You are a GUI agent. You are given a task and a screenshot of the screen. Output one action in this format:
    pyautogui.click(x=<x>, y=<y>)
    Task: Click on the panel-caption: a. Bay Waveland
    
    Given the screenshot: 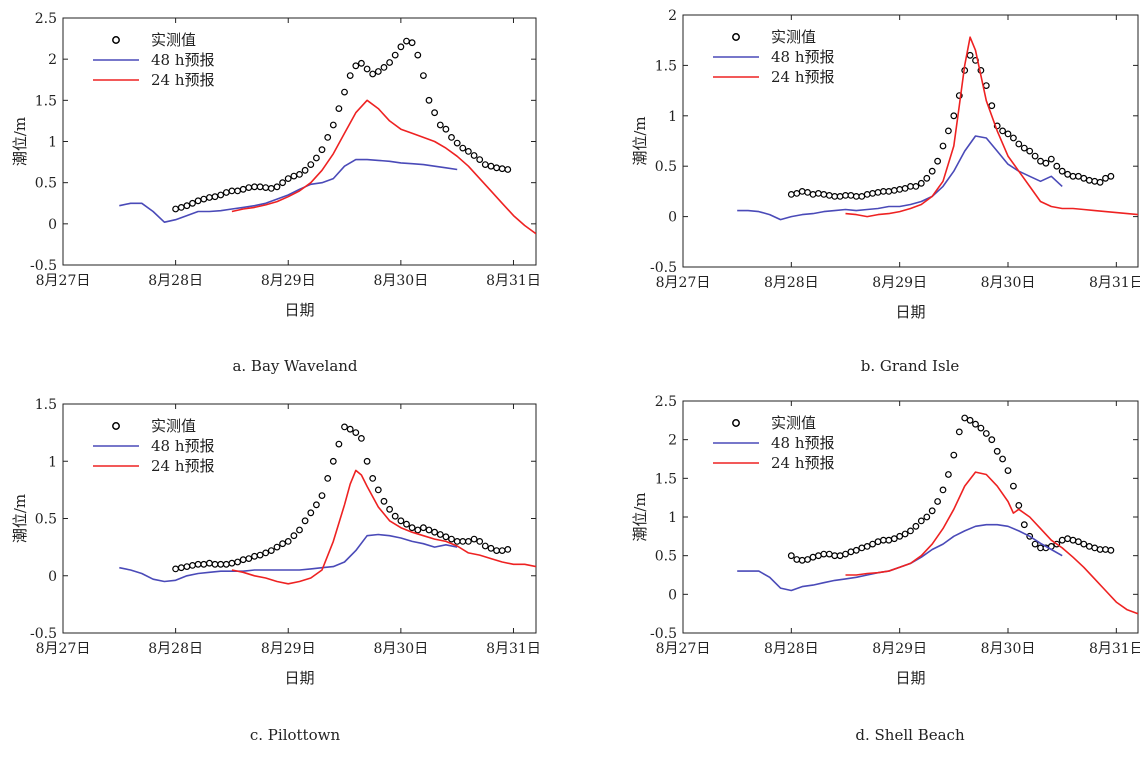 What is the action you would take?
    pyautogui.click(x=294, y=366)
    